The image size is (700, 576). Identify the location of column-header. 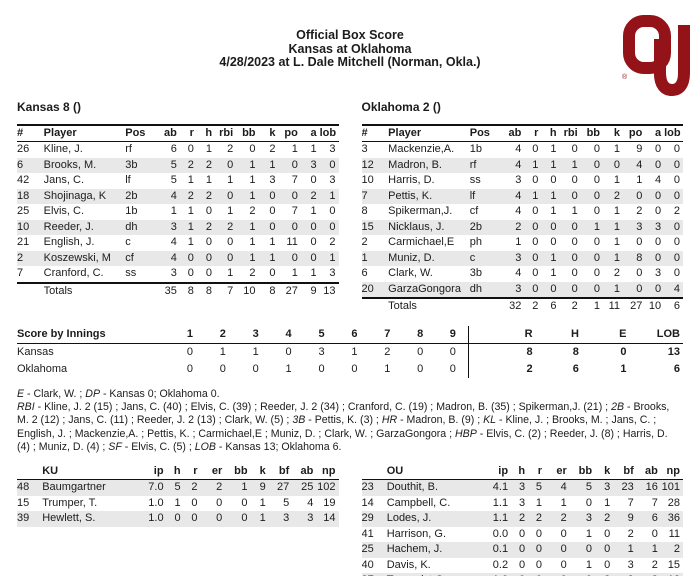
(29, 472).